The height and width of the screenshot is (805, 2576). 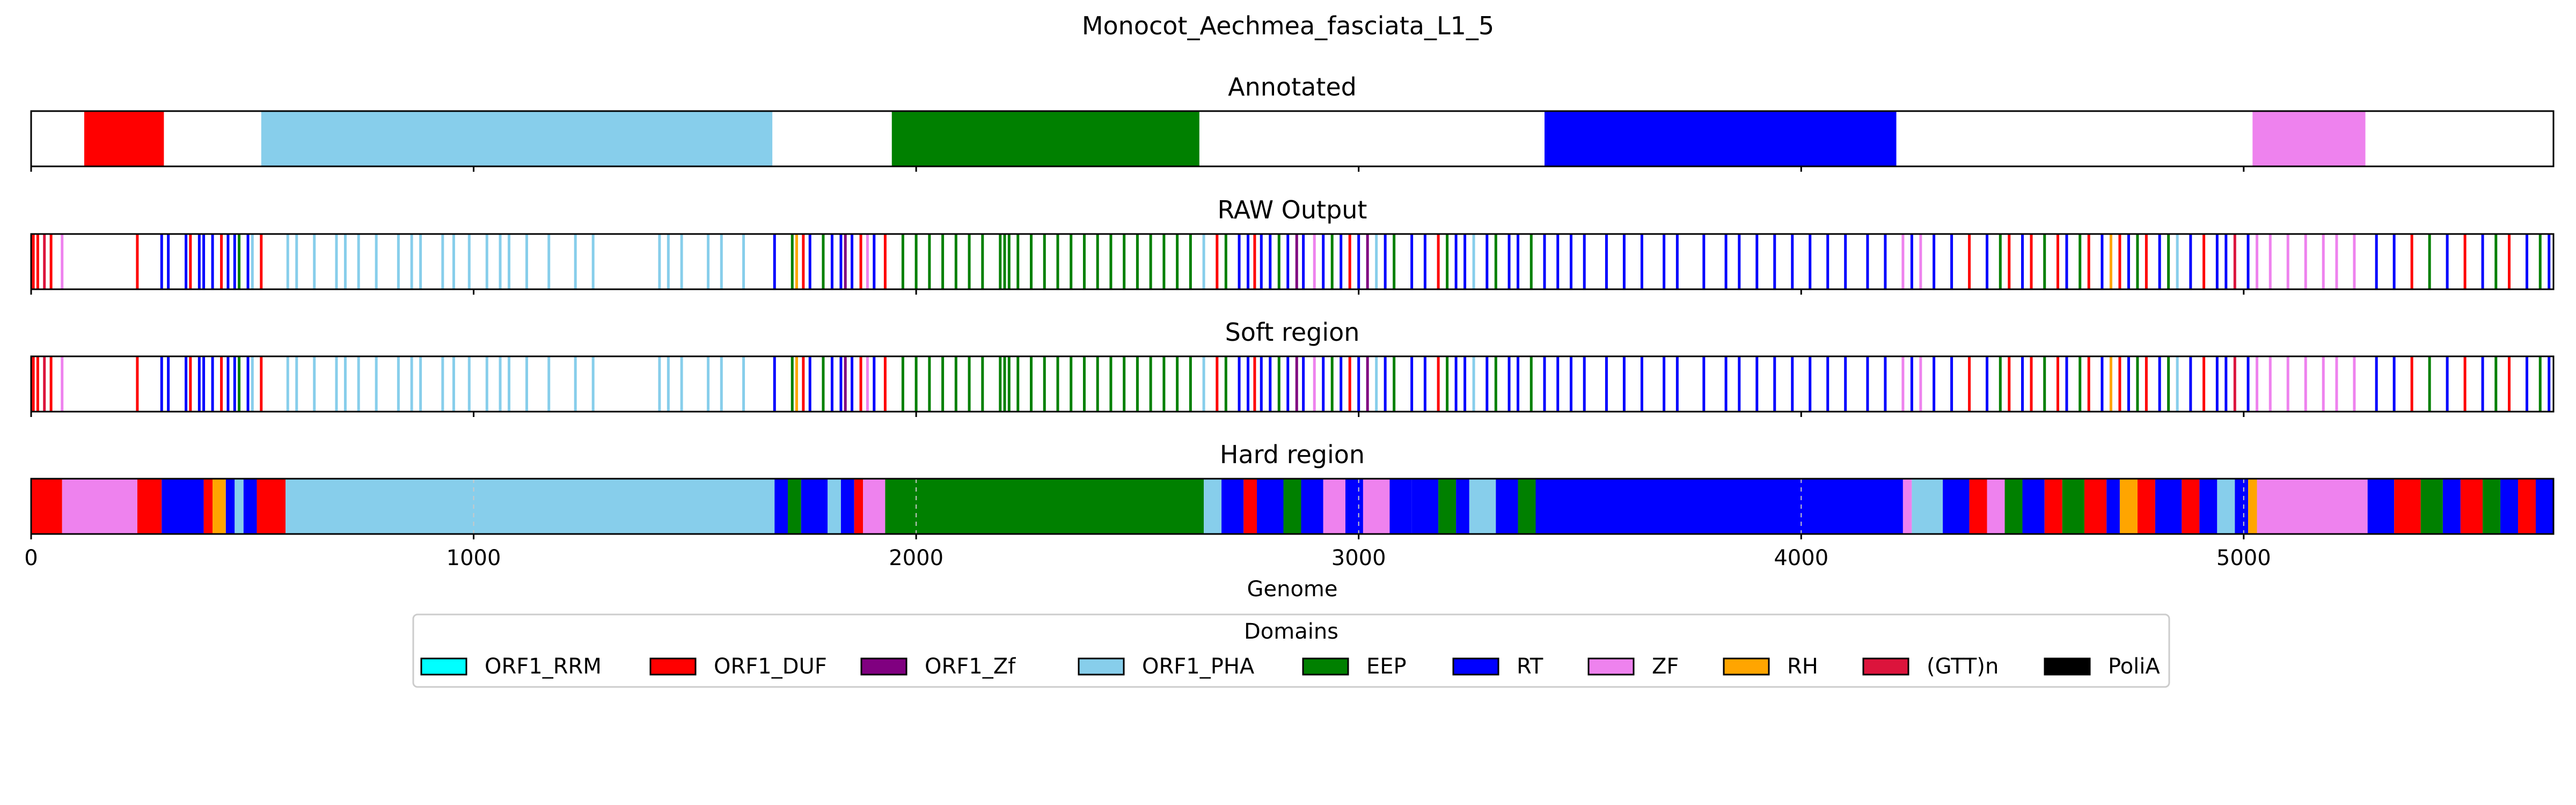 I want to click on x-tick-label: 2000, so click(x=916, y=558).